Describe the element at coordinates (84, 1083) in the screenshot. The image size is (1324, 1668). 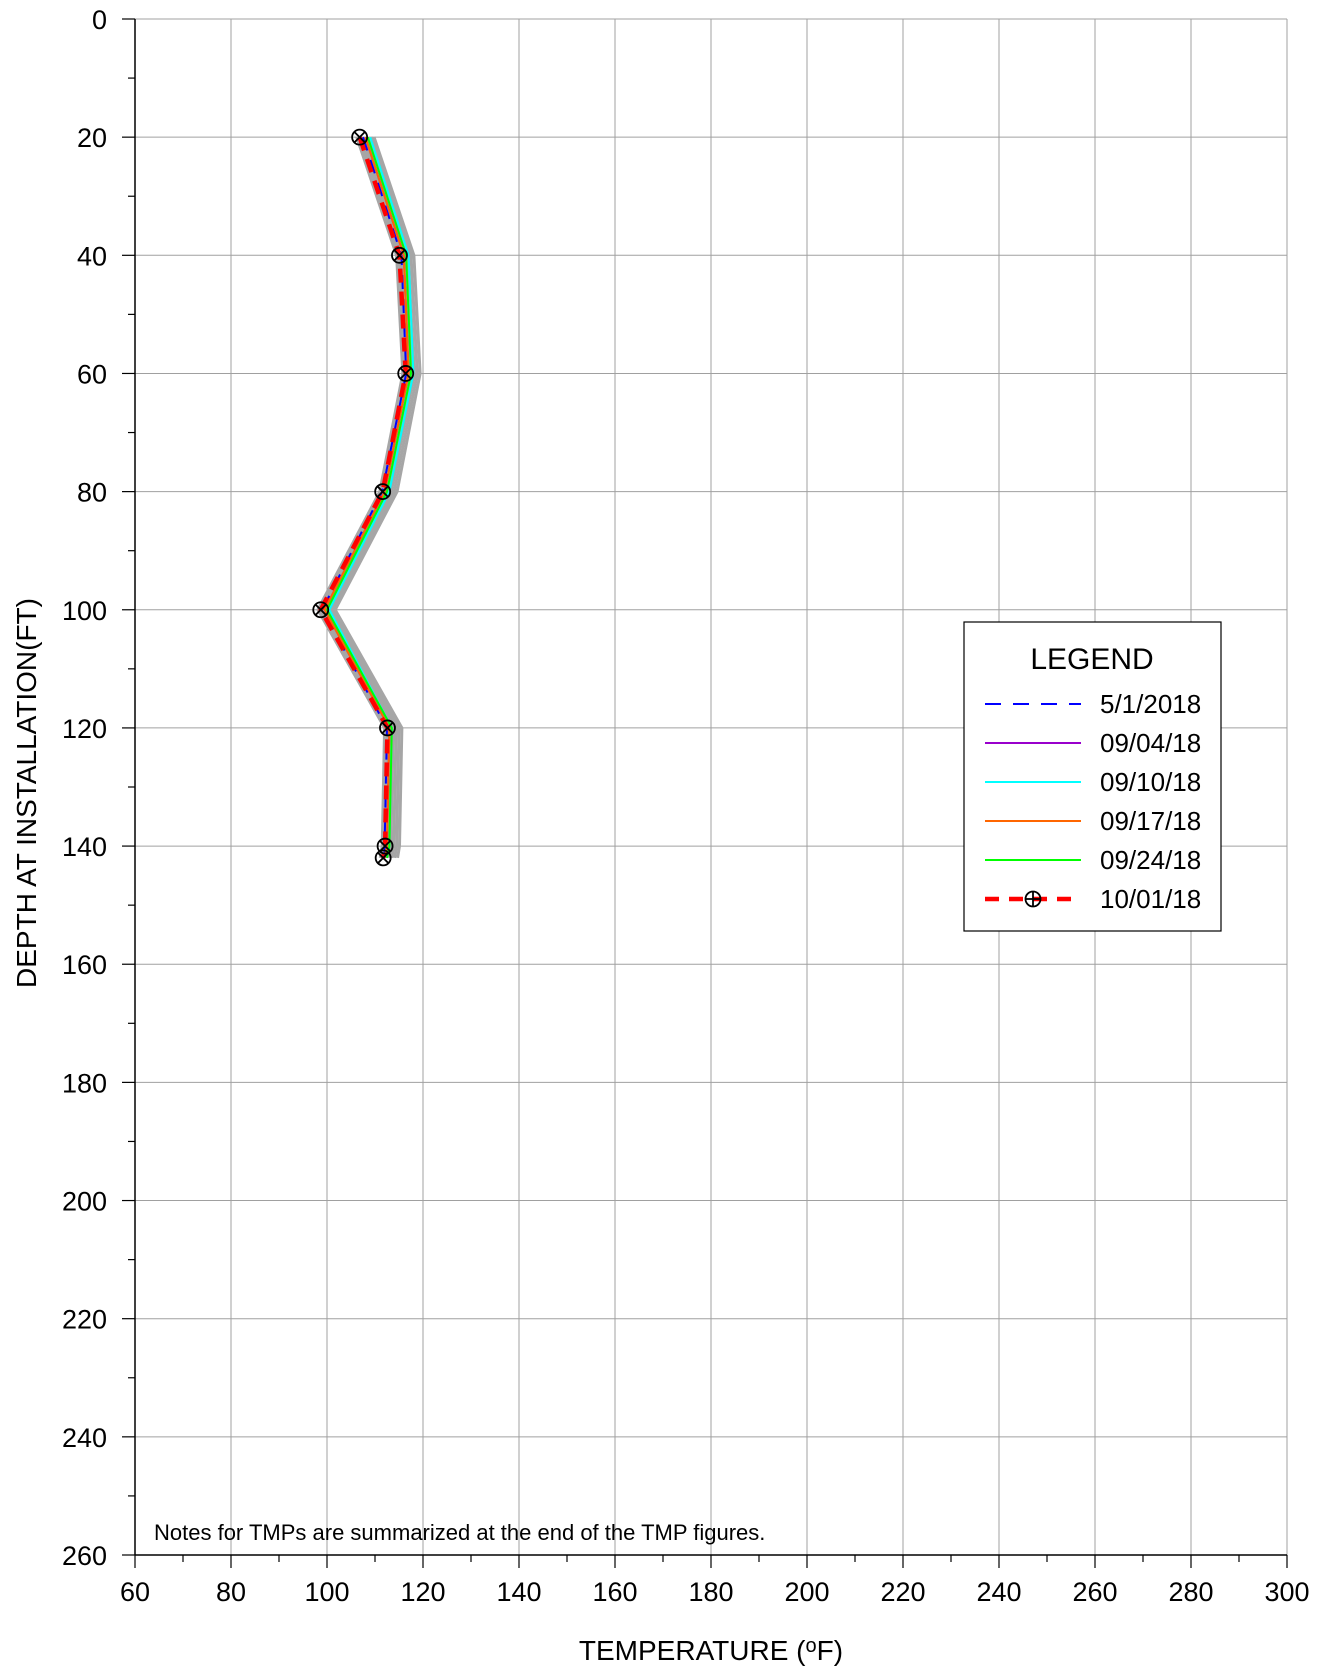
I see `y-tick-label: 180` at that location.